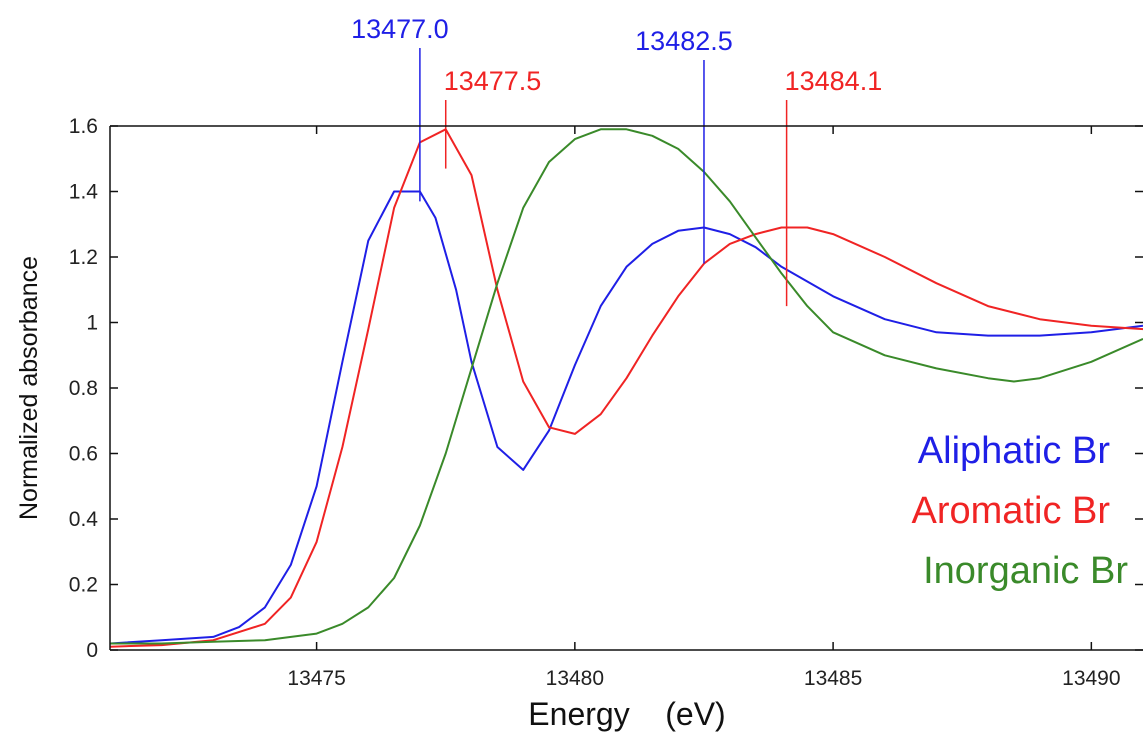 This screenshot has width=1145, height=747. What do you see at coordinates (575, 678) in the screenshot?
I see `x-tick-label-1: 13480` at bounding box center [575, 678].